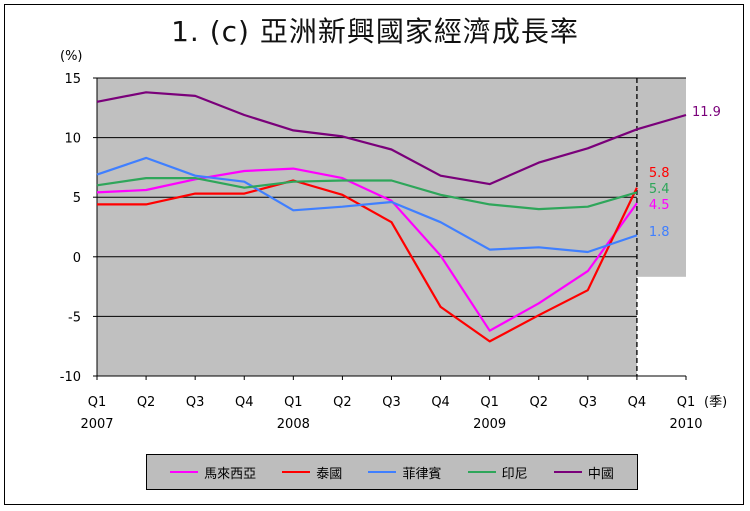 The width and height of the screenshot is (750, 511). Describe the element at coordinates (659, 189) in the screenshot. I see `series-end-label: 5.4` at that location.